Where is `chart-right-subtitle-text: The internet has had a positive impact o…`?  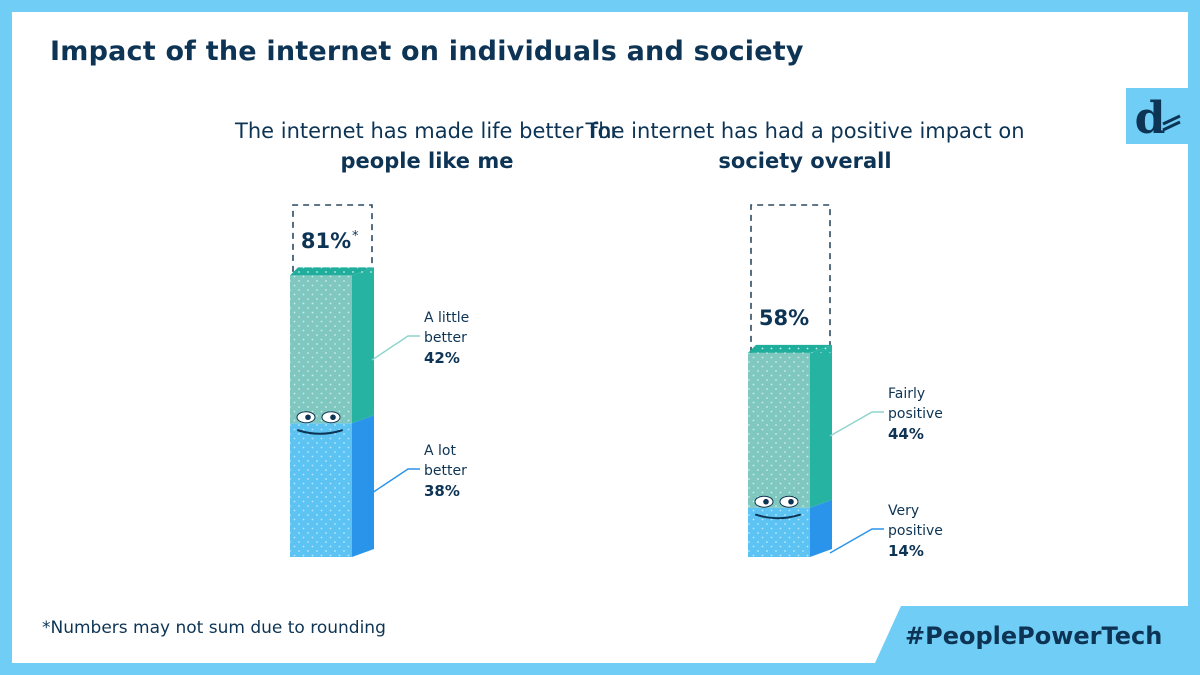
chart-right-subtitle-text: The internet has had a positive impact o… is located at coordinates (805, 131).